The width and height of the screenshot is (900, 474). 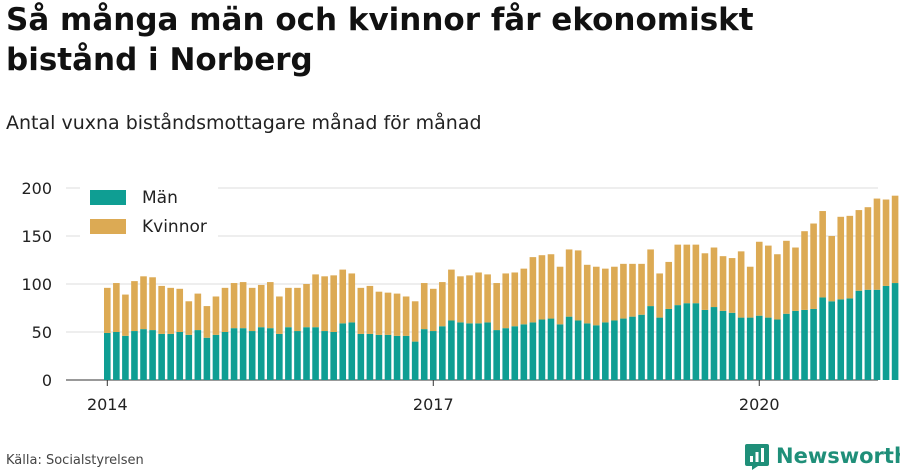 I want to click on x-axis: 2014201720202022, so click(x=433, y=397).